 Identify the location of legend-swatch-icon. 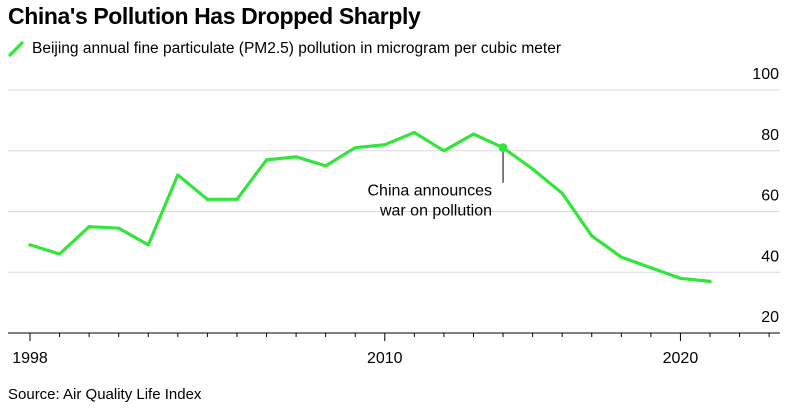
(16, 49).